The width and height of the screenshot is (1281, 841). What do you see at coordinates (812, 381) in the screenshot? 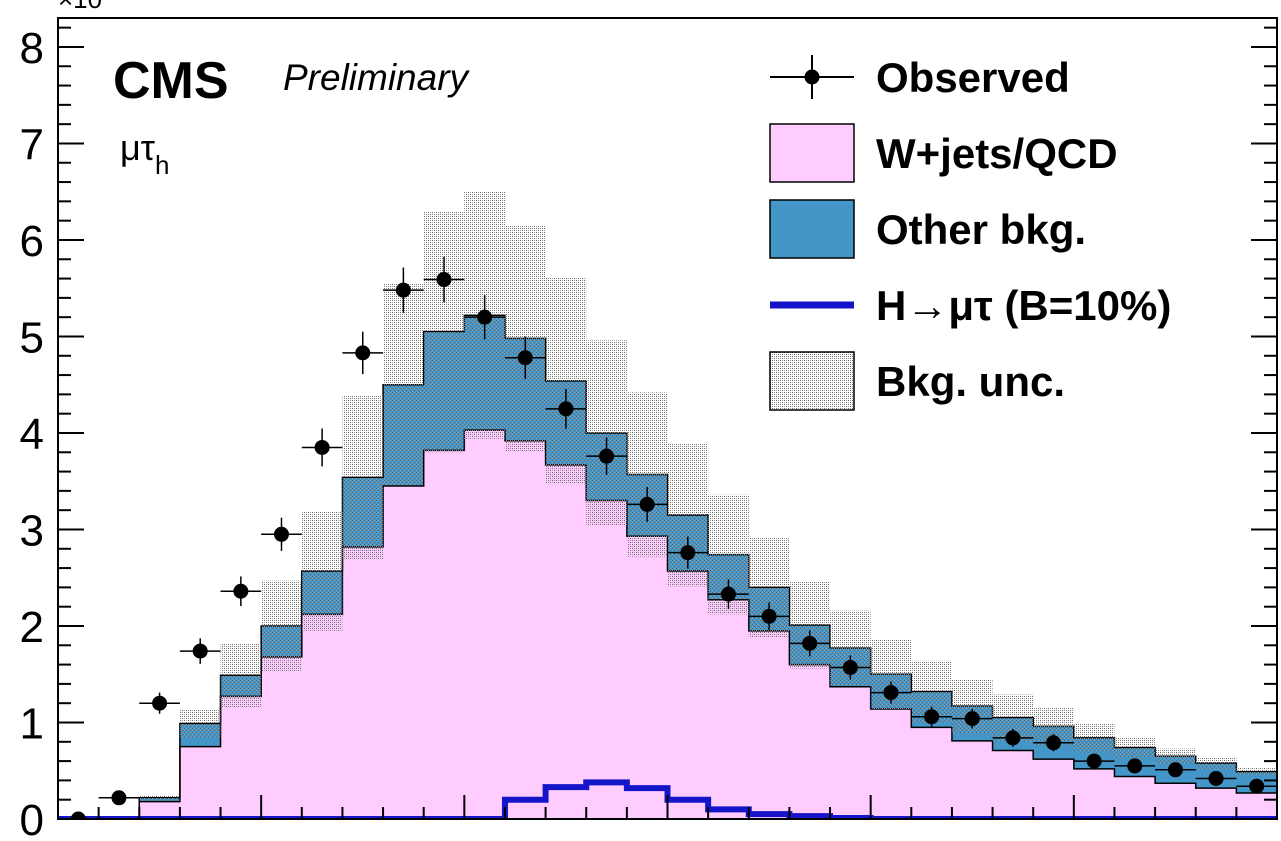
I see `legend-bkg-unc-swatch` at bounding box center [812, 381].